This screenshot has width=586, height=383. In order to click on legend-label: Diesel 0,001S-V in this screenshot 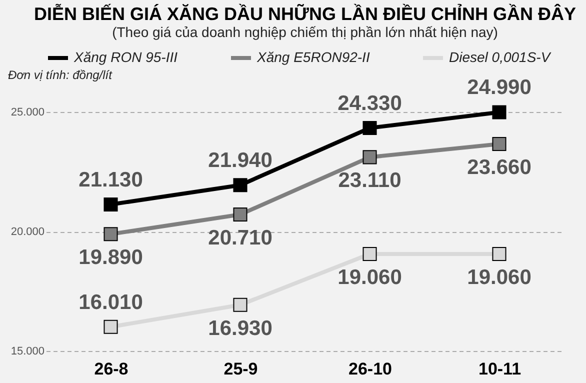, I will do `click(500, 57)`.